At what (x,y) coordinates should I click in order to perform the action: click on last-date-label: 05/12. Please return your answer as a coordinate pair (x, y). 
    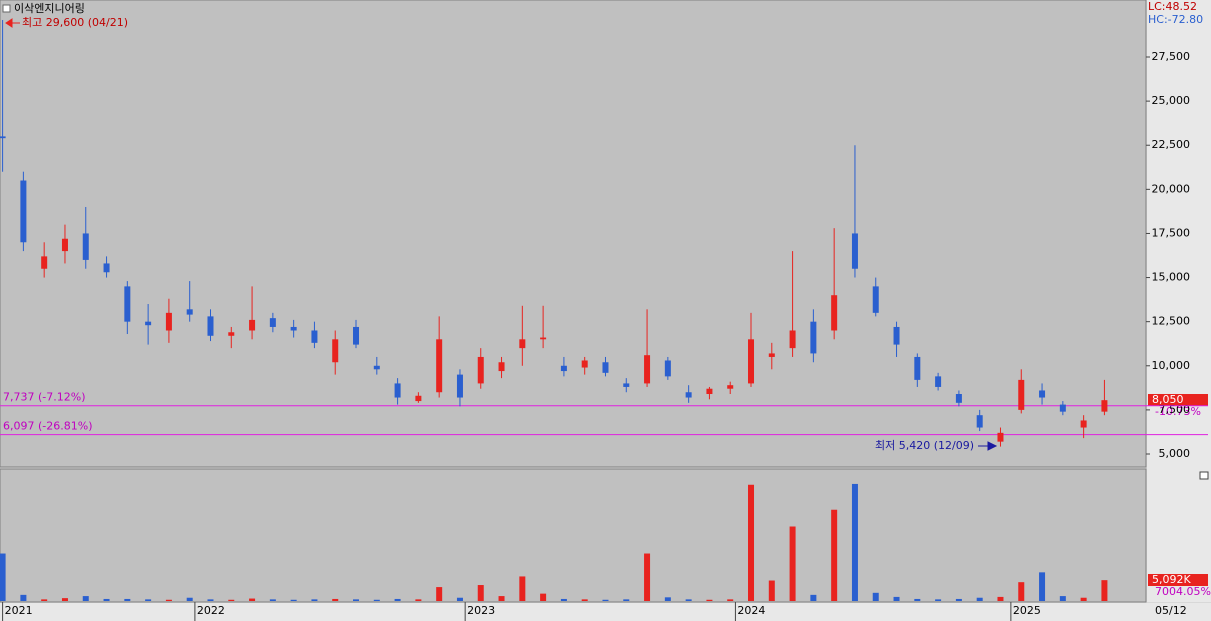
    Looking at the image, I should click on (1171, 610).